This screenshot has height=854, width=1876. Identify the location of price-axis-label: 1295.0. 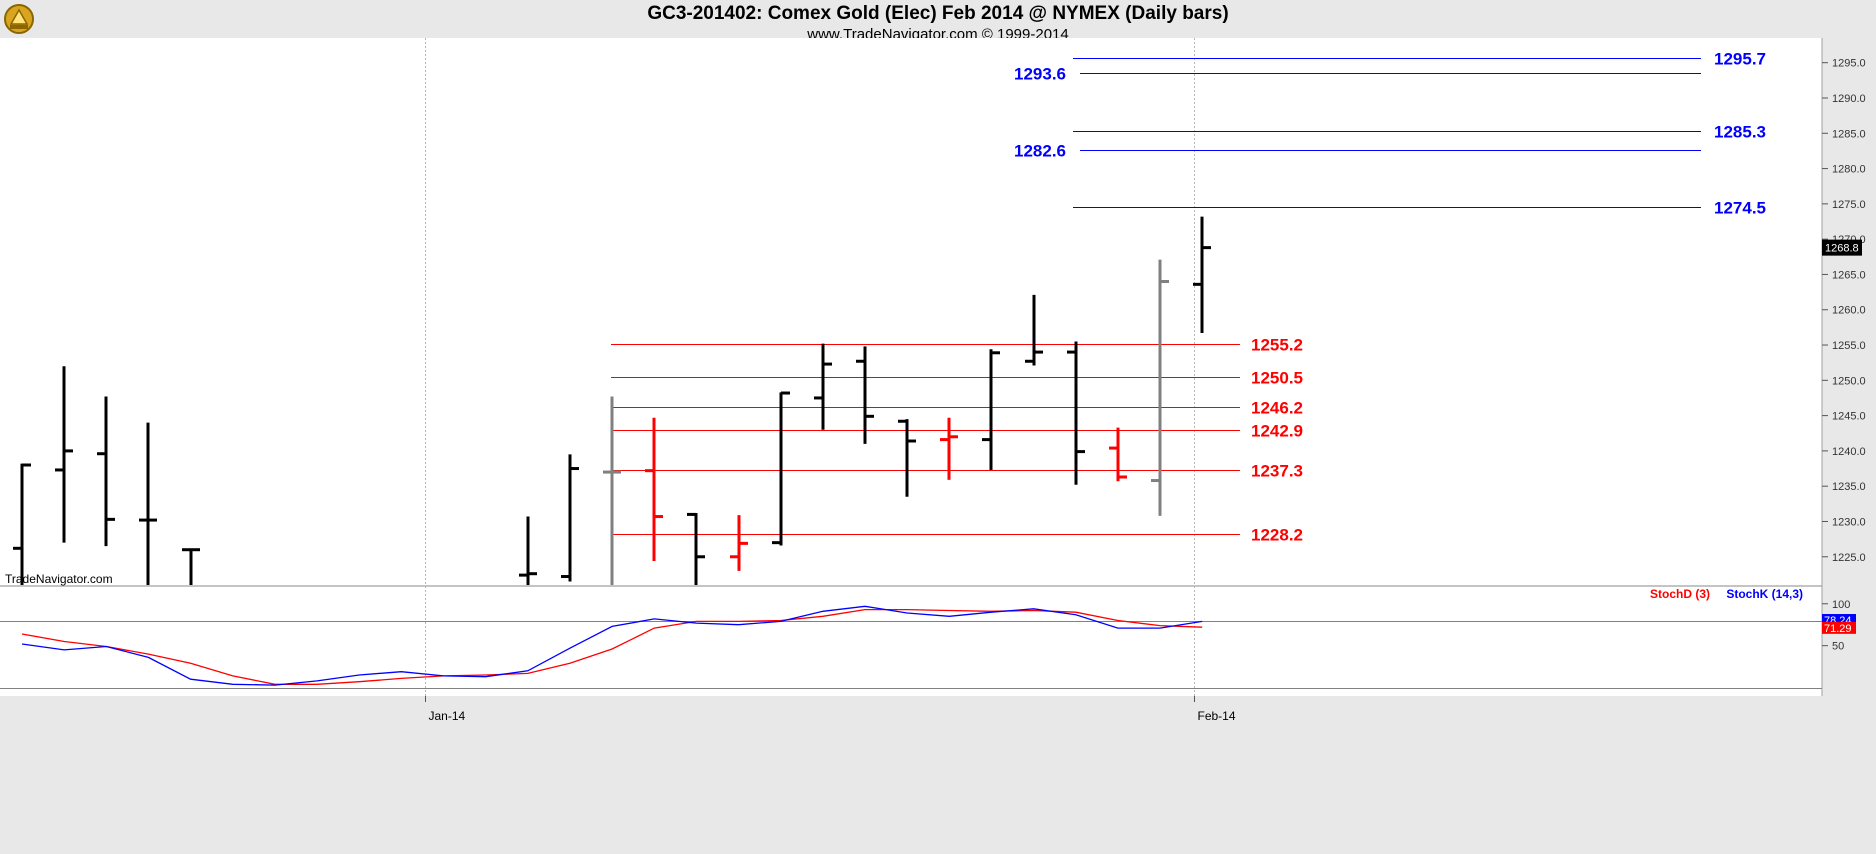
(1849, 64).